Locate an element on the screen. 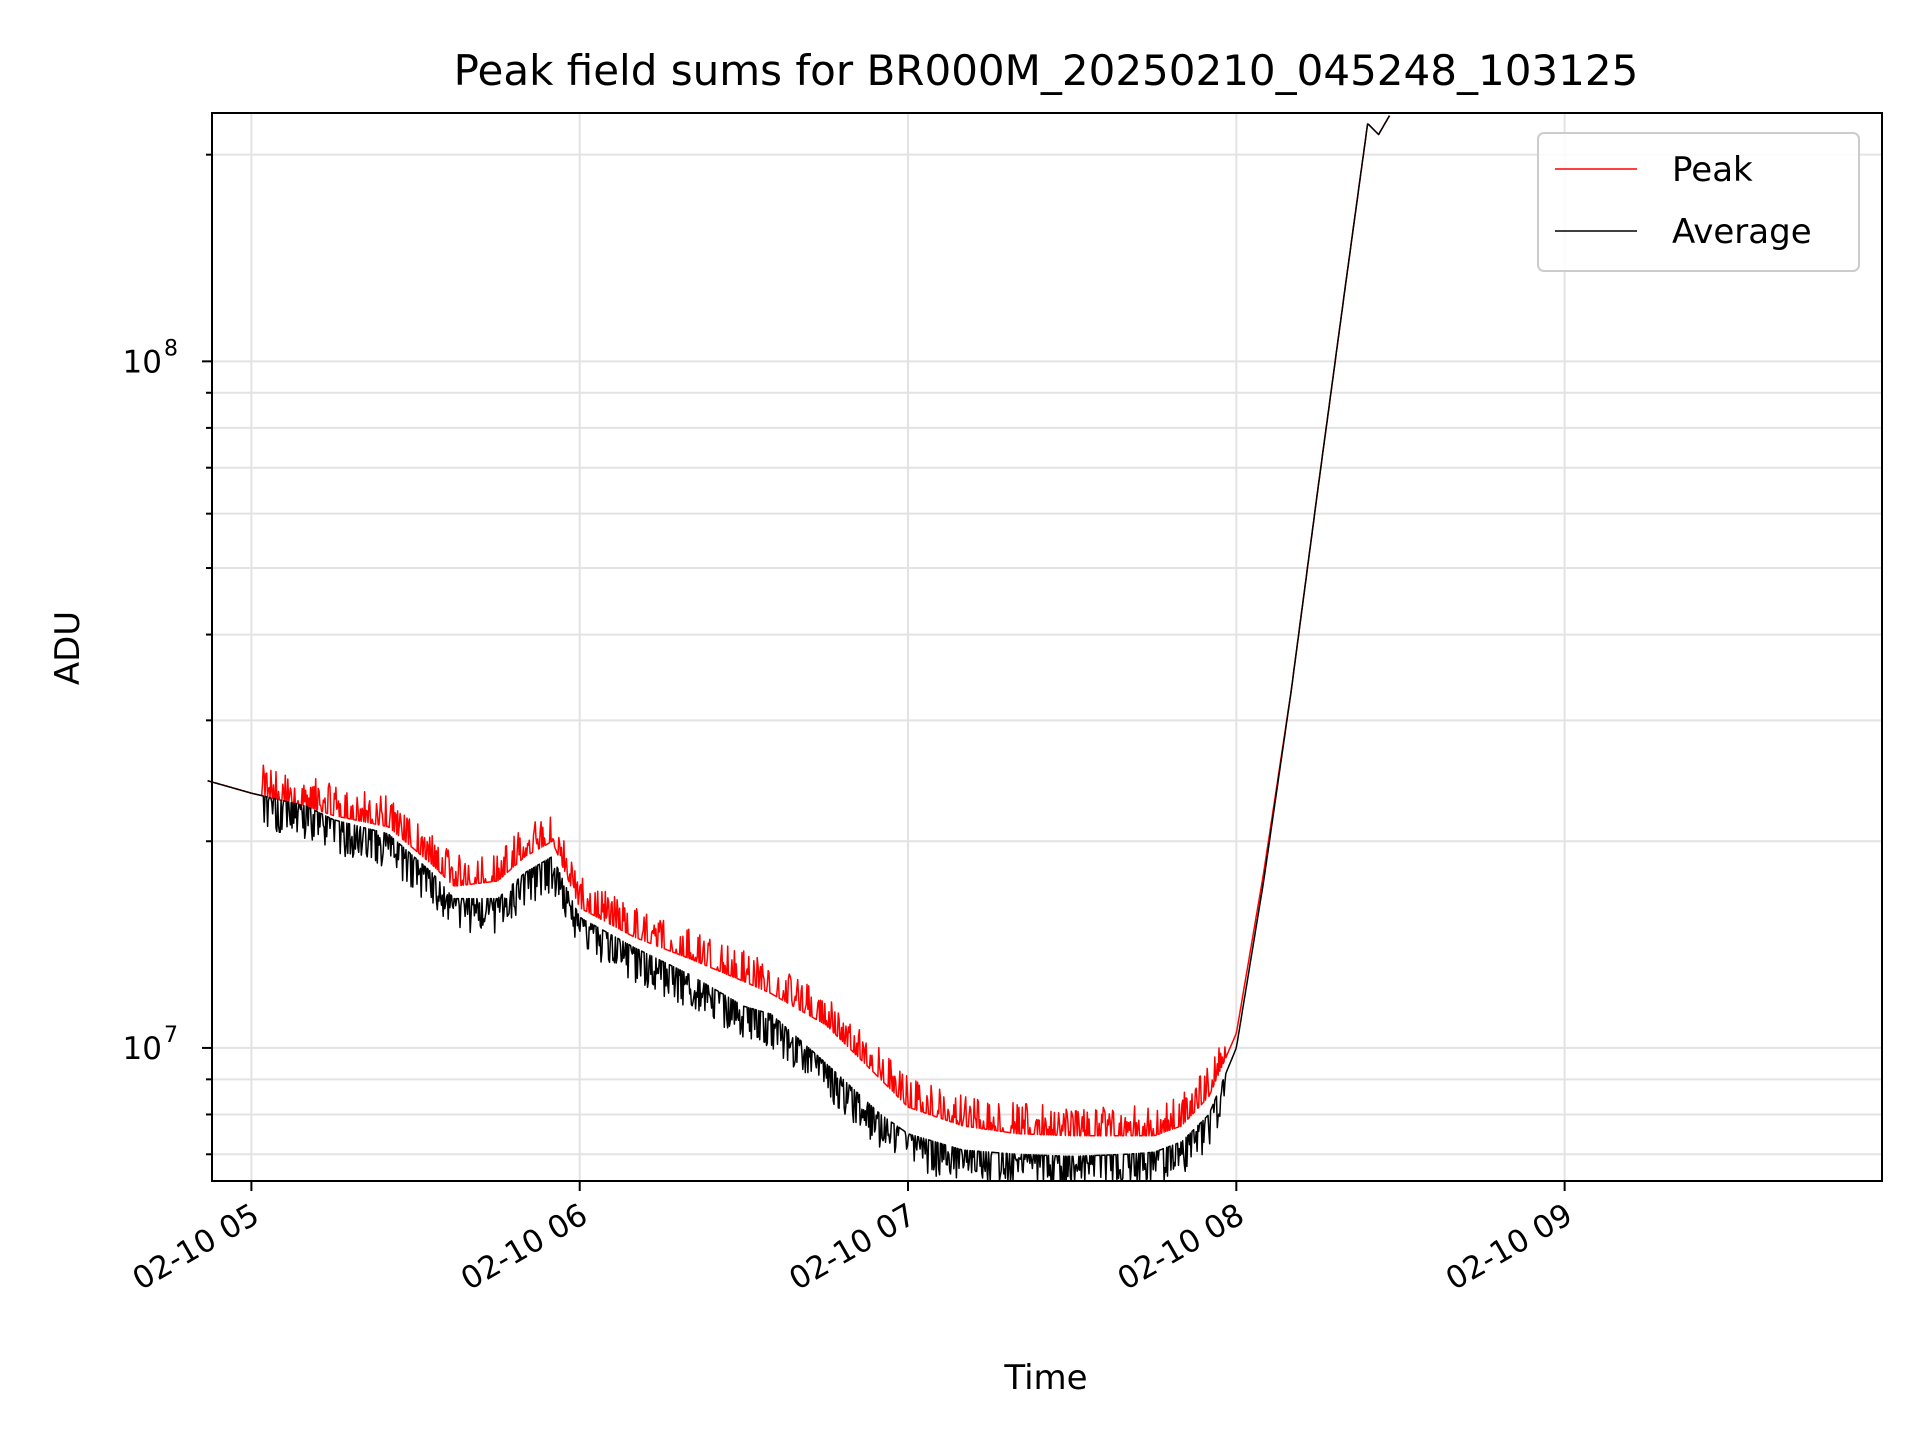  legend-box is located at coordinates (1698, 202).